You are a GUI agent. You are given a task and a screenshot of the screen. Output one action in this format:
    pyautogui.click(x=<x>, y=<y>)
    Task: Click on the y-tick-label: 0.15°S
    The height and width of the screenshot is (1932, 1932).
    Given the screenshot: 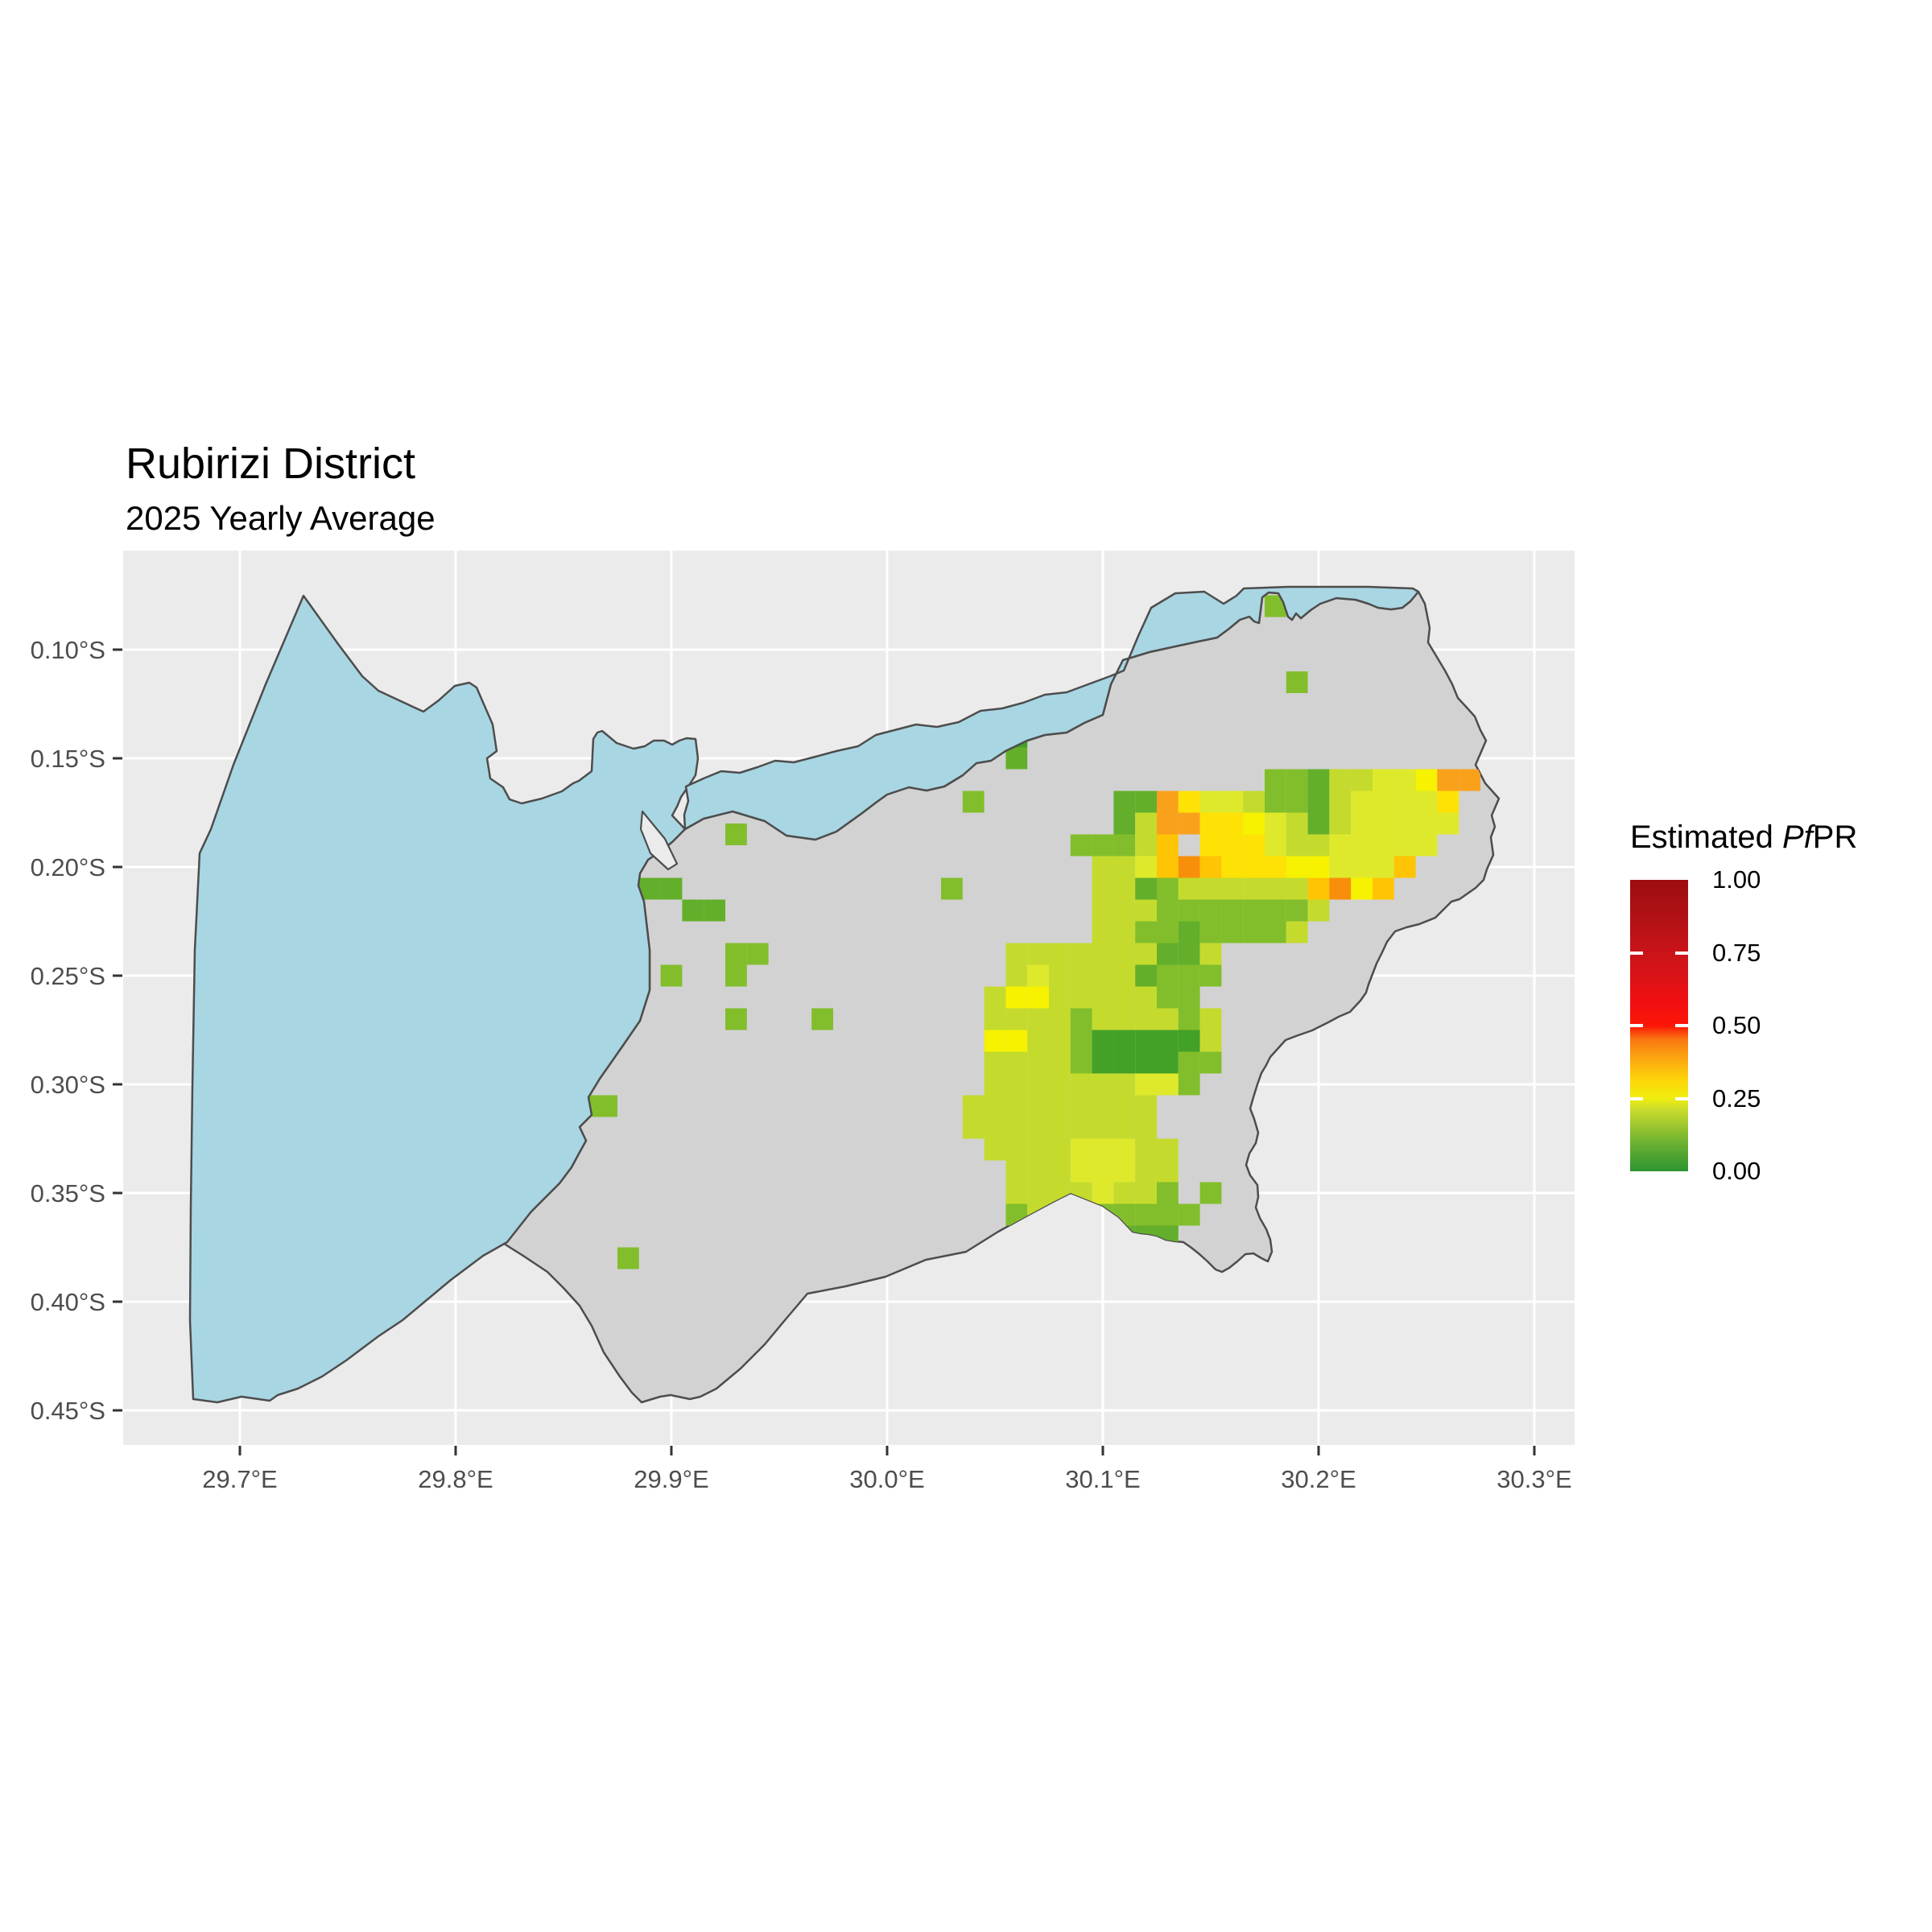 What is the action you would take?
    pyautogui.click(x=68, y=759)
    